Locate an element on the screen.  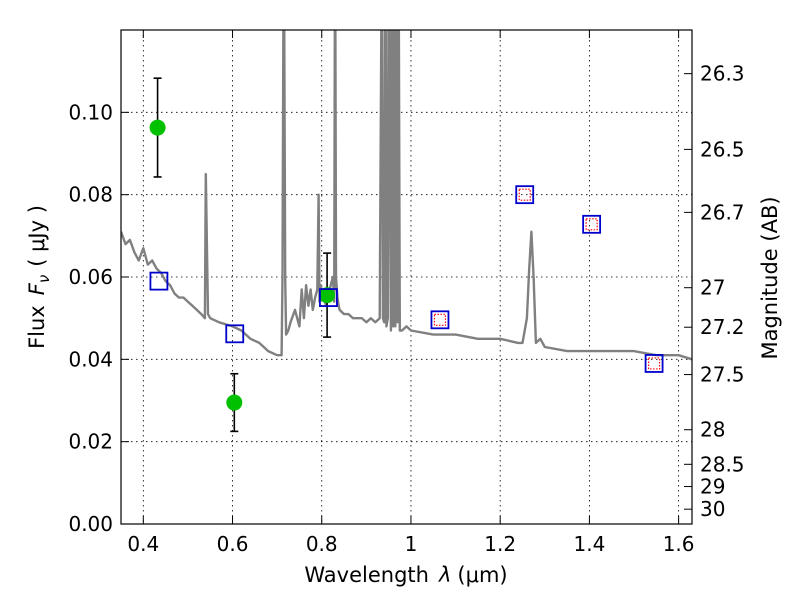
y-axis-label: FluxFν( μJy ) is located at coordinates (39, 277).